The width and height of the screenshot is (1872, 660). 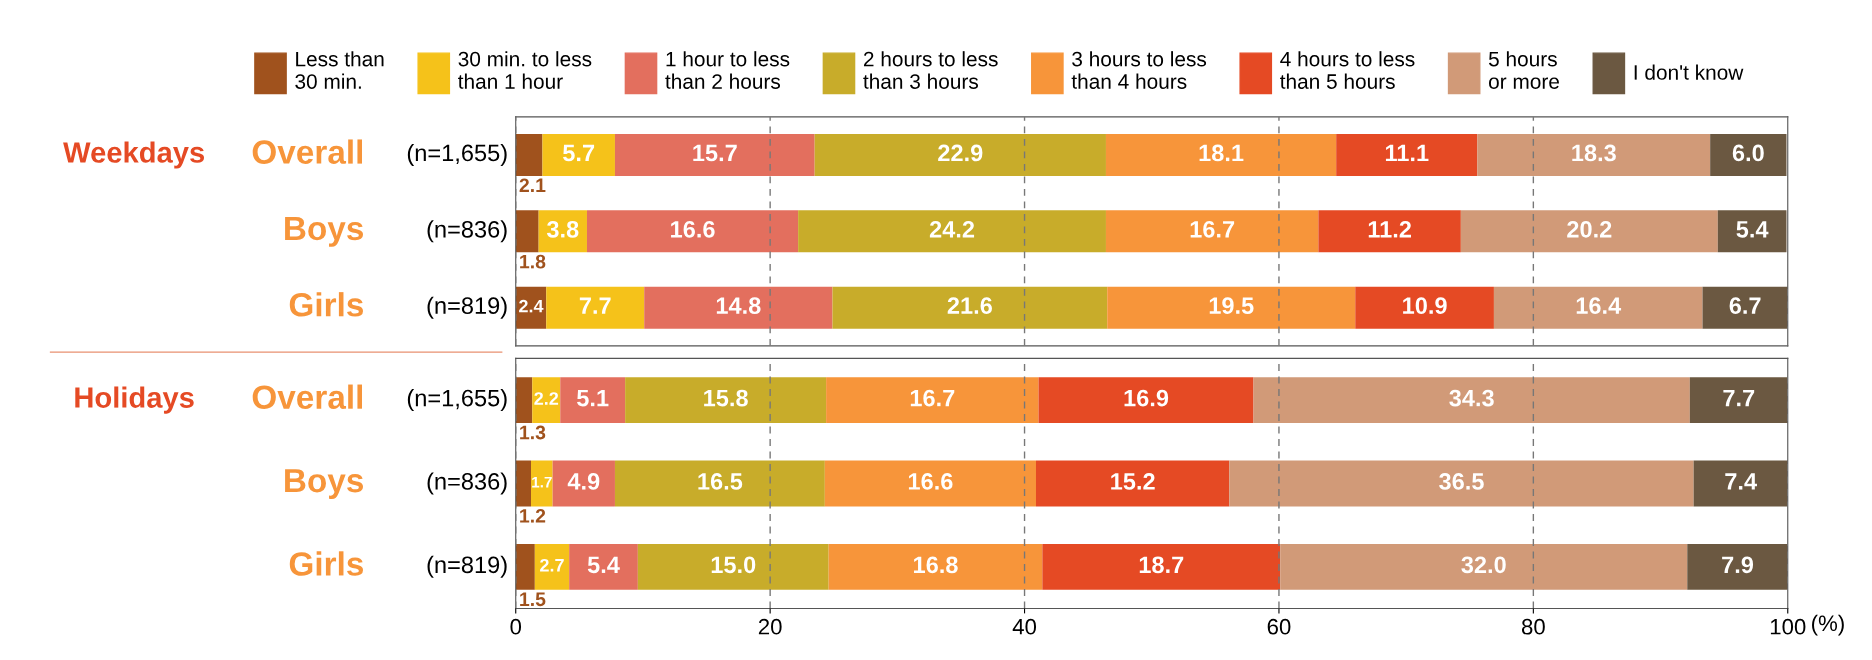 What do you see at coordinates (396, 232) in the screenshot?
I see `category-label: Boys (n=836)` at bounding box center [396, 232].